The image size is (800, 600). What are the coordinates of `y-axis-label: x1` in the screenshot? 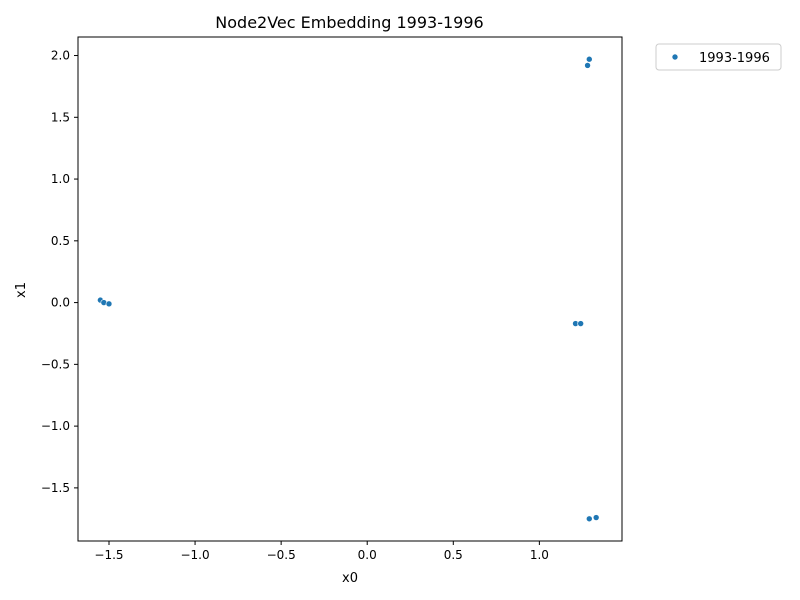 It's located at (21, 290).